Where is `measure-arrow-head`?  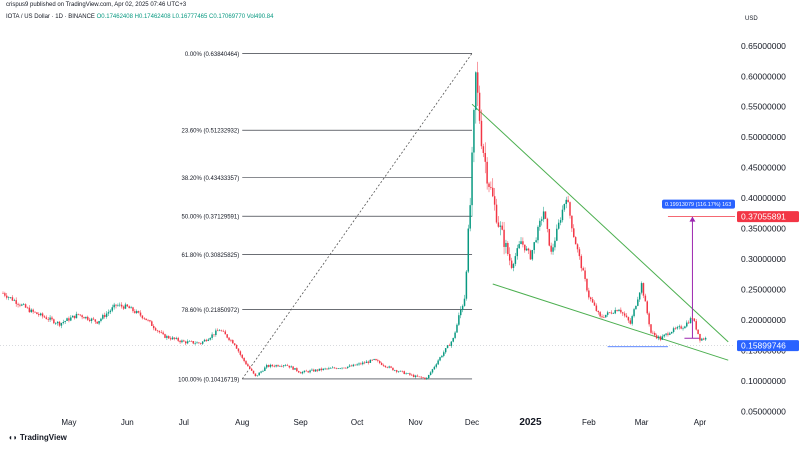 measure-arrow-head is located at coordinates (692, 219).